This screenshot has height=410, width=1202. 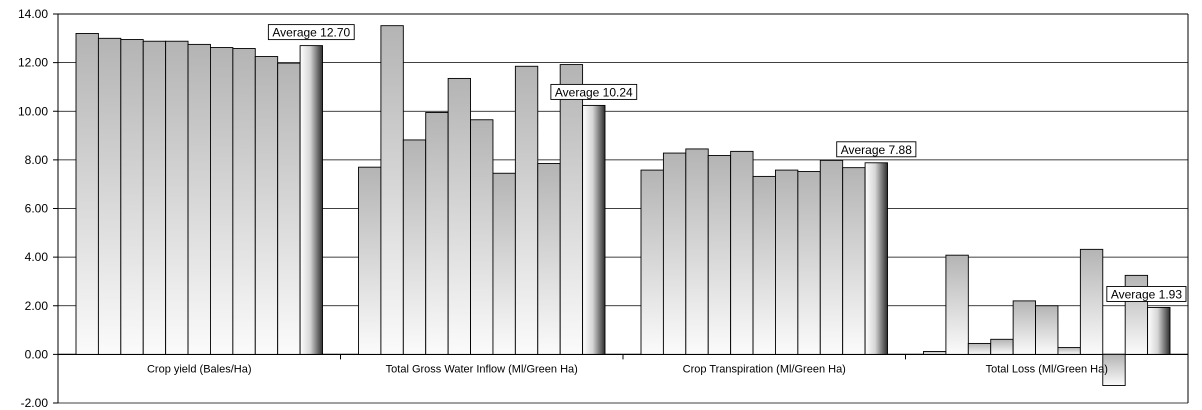 I want to click on average-label: Average 12.70, so click(x=311, y=33).